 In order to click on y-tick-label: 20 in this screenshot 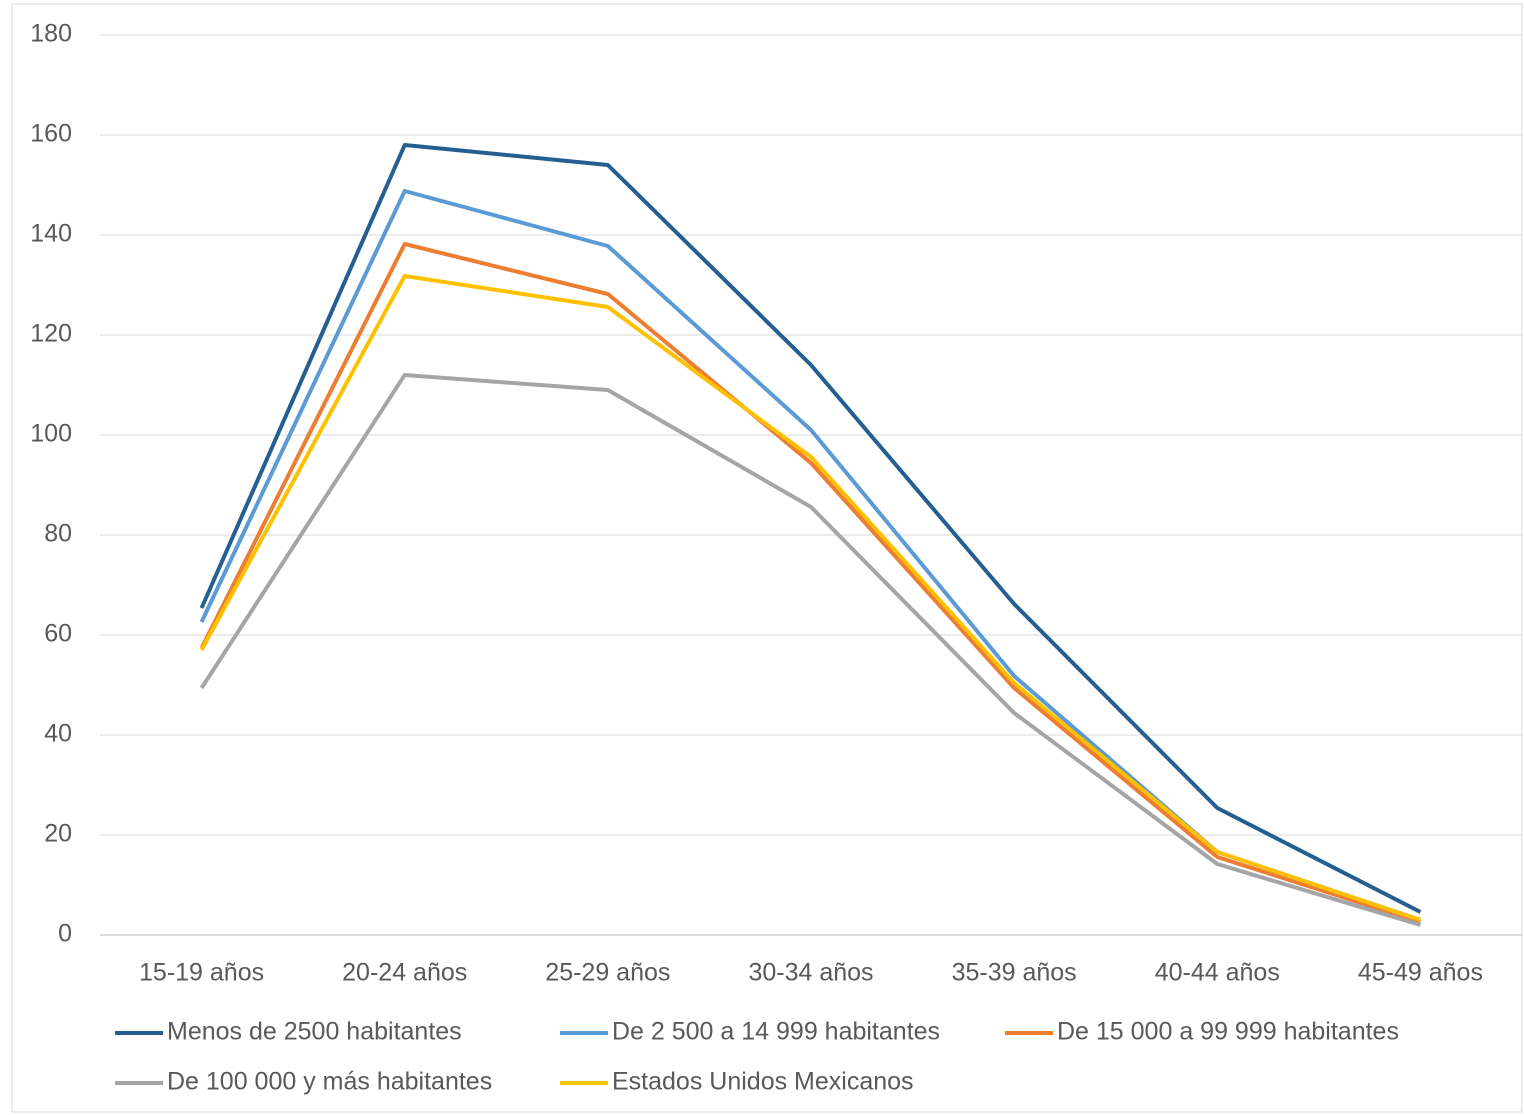, I will do `click(58, 834)`.